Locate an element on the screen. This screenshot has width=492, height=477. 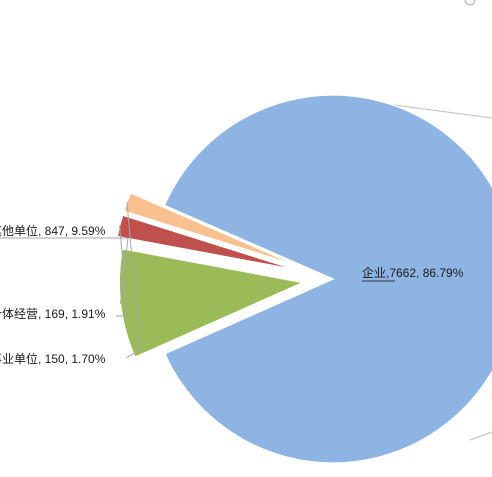
slice-label-enterprise: 企业,7662, 86.79% is located at coordinates (413, 272).